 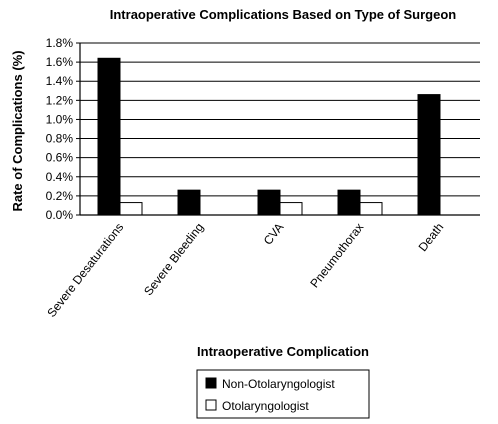 What do you see at coordinates (60, 158) in the screenshot?
I see `y-tick-label: 0.6%` at bounding box center [60, 158].